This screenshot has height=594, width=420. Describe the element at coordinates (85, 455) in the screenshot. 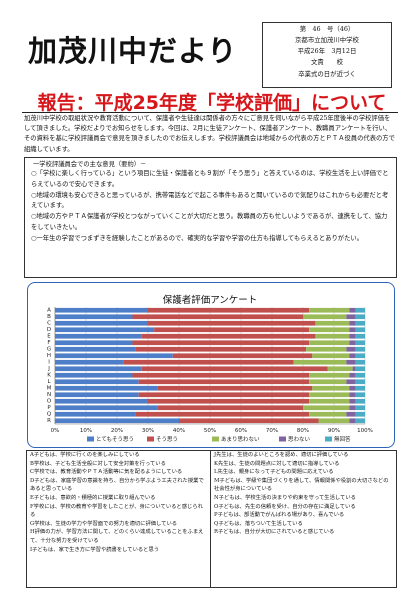

I see `legend-item: A子どもは、学校に行くのを楽しみにしている` at that location.